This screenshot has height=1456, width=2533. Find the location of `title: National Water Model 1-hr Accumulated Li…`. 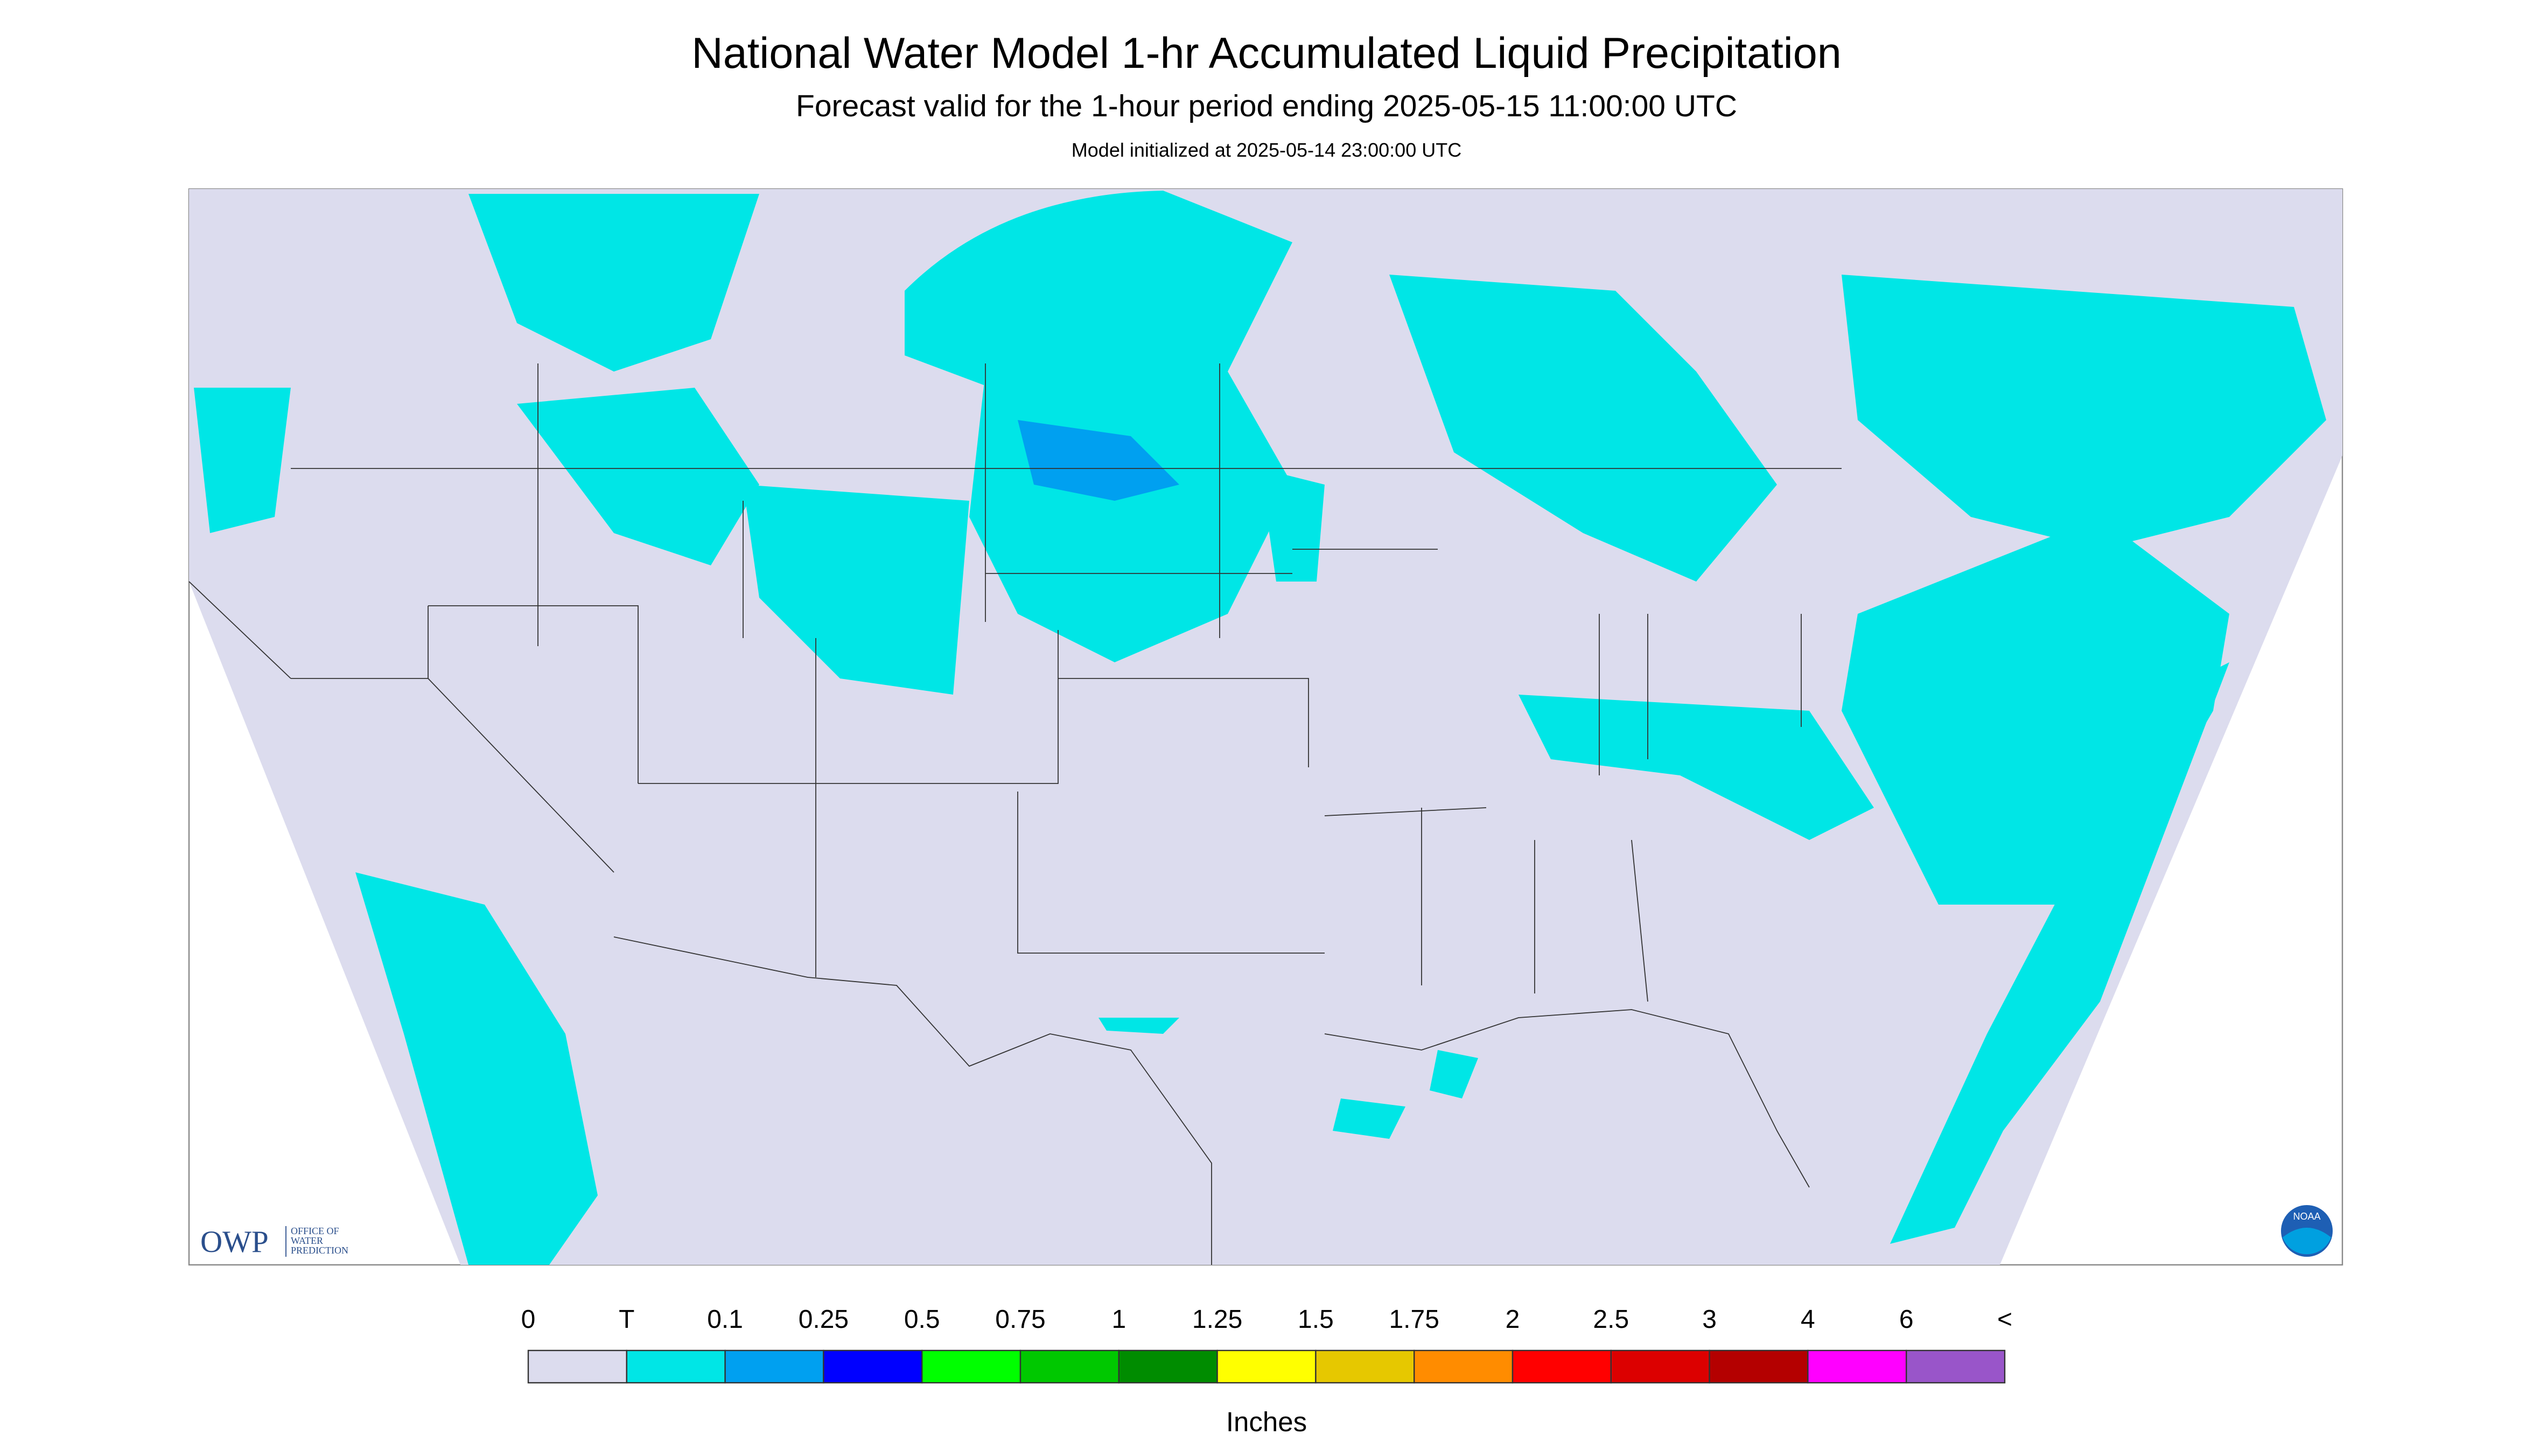

title: National Water Model 1-hr Accumulated Li… is located at coordinates (1266, 53).